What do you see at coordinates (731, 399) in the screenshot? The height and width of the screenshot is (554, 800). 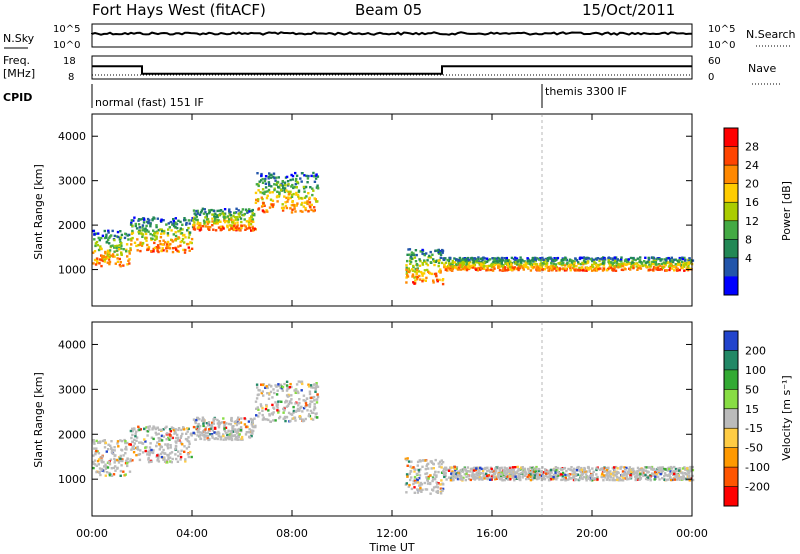 I see `colorbar-block` at bounding box center [731, 399].